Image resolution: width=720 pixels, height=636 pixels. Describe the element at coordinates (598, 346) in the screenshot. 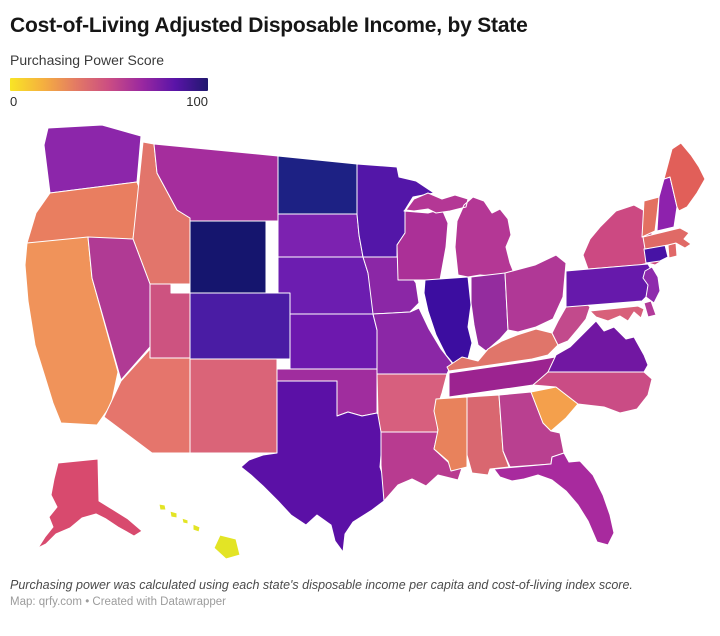

I see `state-va` at that location.